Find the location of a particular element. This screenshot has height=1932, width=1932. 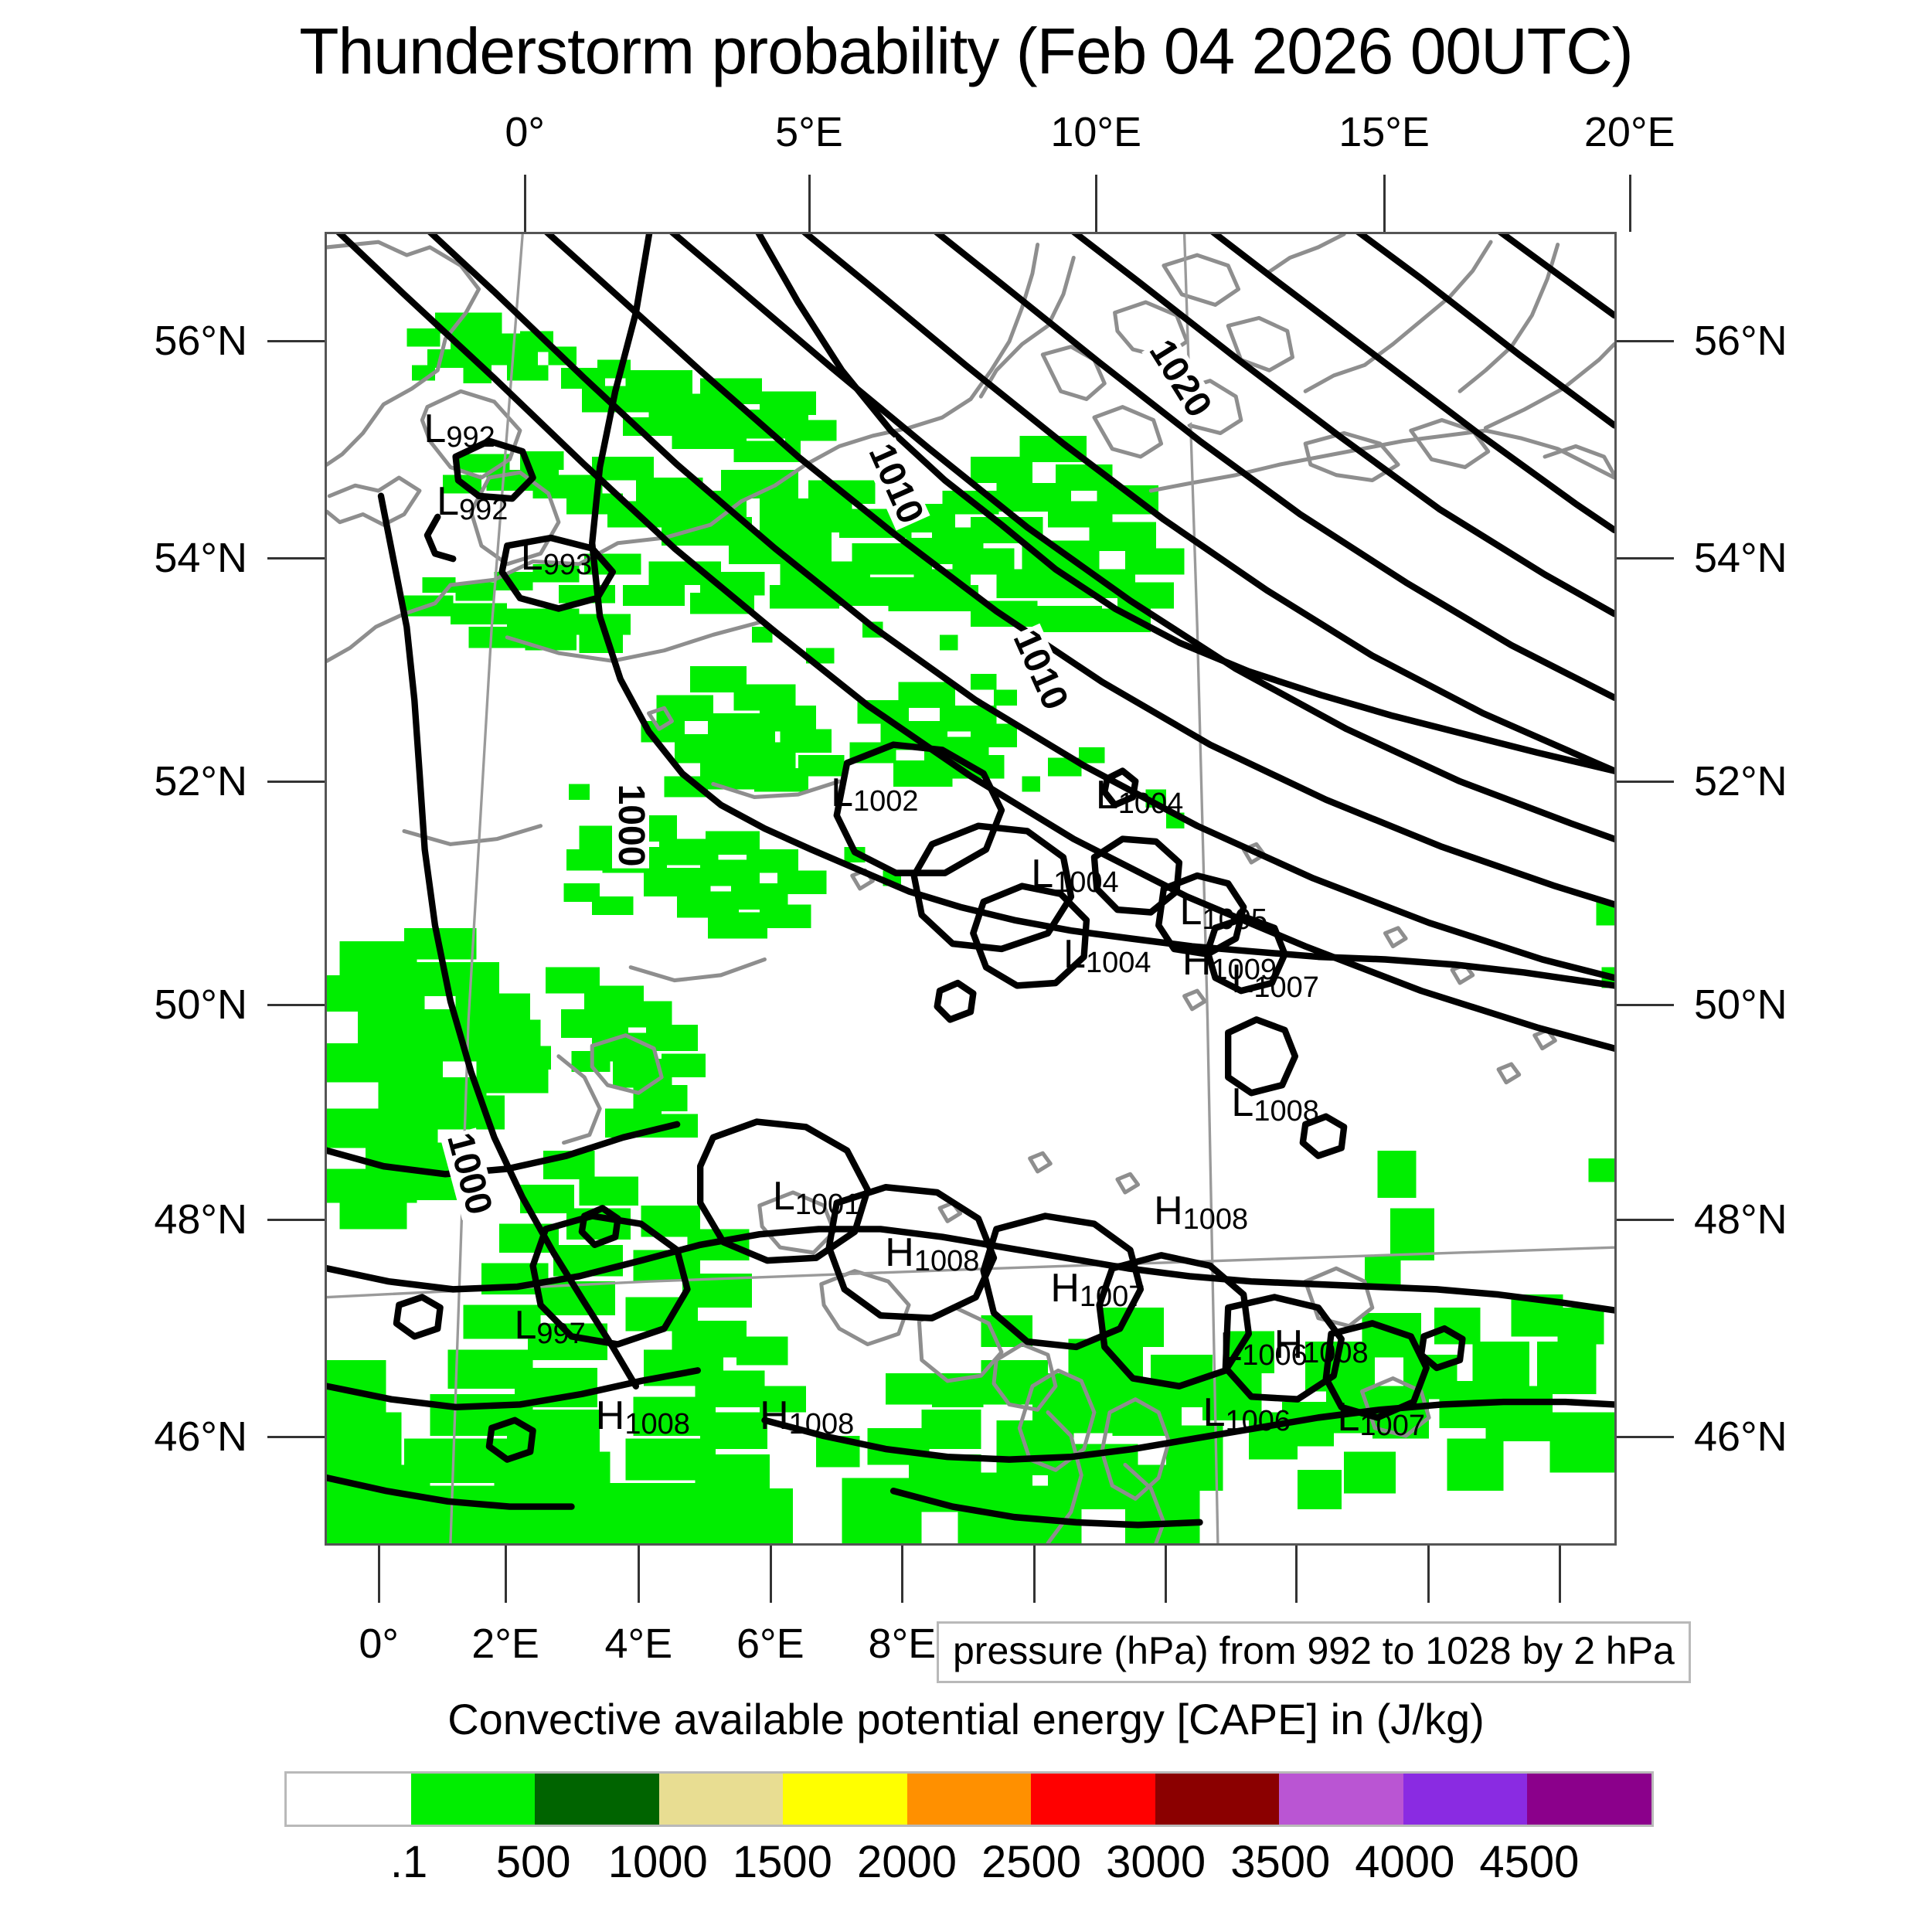

axis-tick-label-top-0: 0° is located at coordinates (525, 132).